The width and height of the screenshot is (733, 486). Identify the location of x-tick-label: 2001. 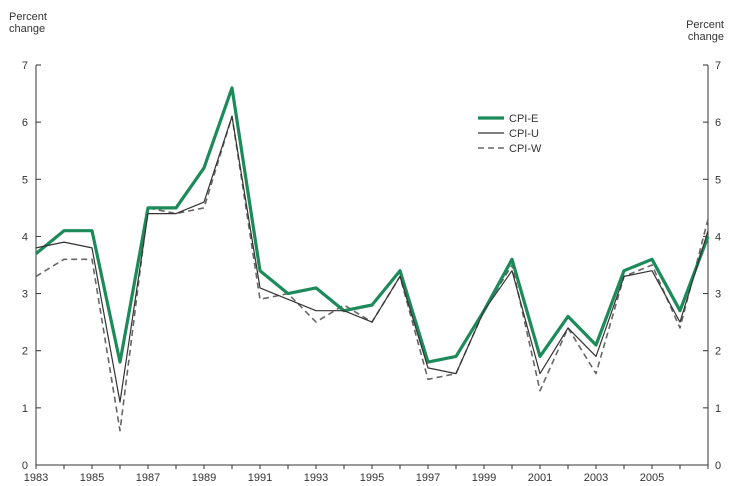
(540, 478).